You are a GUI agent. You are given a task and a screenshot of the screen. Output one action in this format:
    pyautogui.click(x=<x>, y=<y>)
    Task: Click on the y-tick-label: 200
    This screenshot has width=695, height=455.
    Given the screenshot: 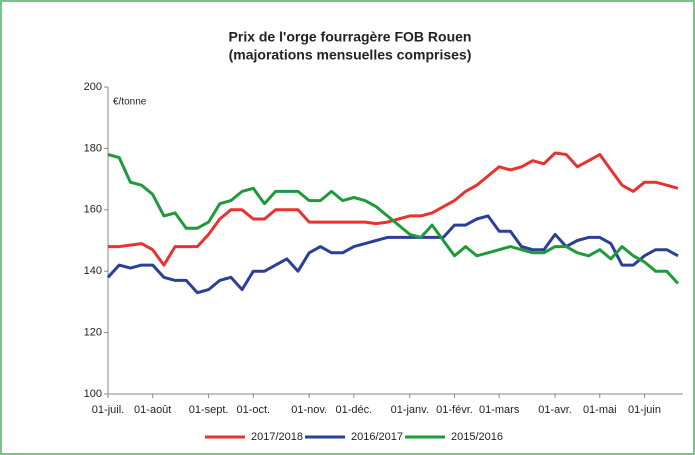 What is the action you would take?
    pyautogui.click(x=93, y=87)
    